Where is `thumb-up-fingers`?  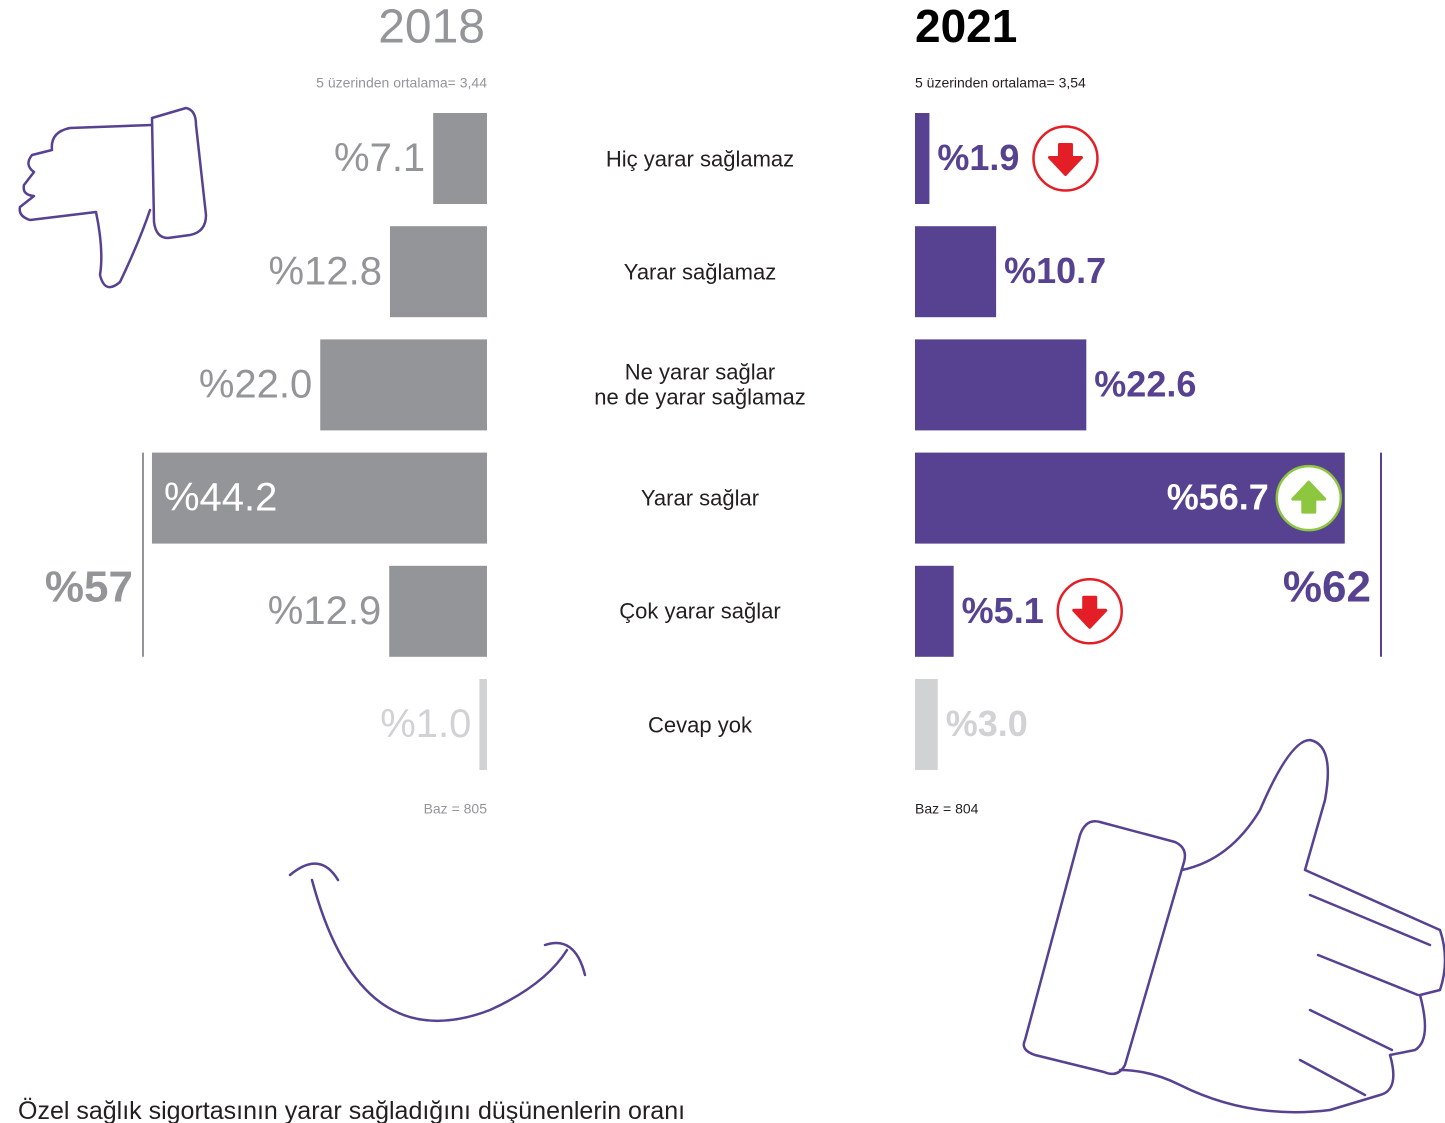
thumb-up-fingers is located at coordinates (1365, 995).